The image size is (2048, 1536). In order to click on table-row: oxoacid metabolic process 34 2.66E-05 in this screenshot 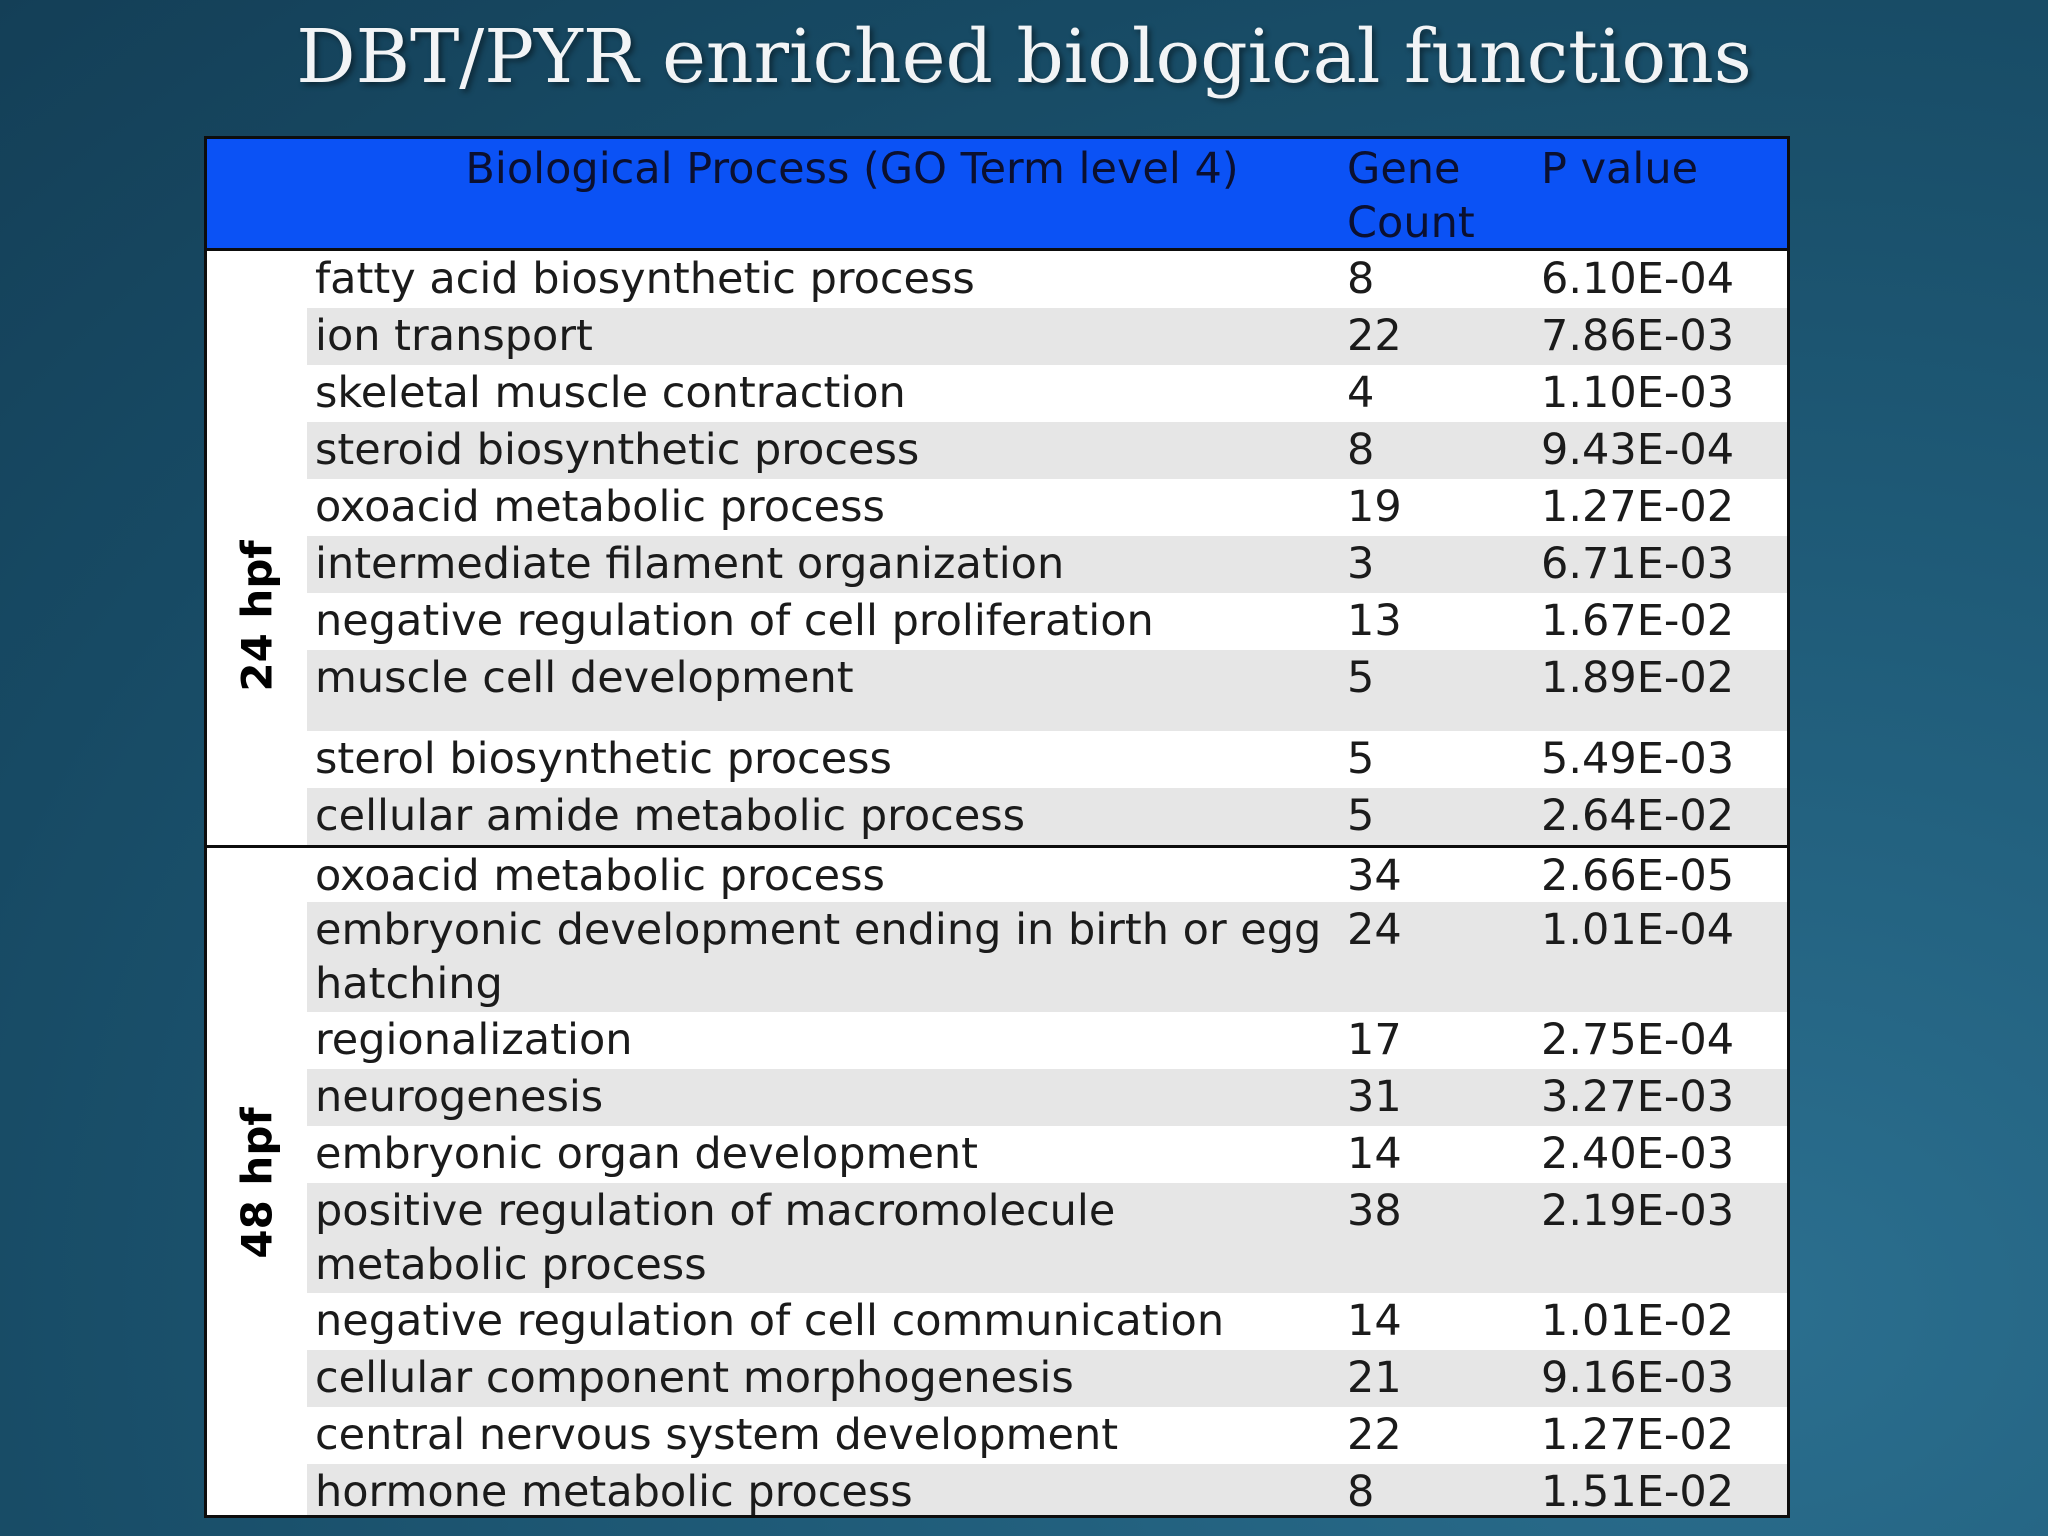, I will do `click(1047, 875)`.